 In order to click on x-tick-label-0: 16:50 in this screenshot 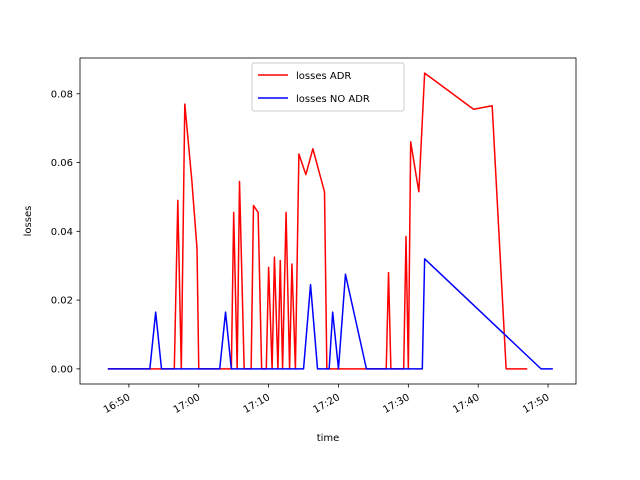, I will do `click(117, 404)`.